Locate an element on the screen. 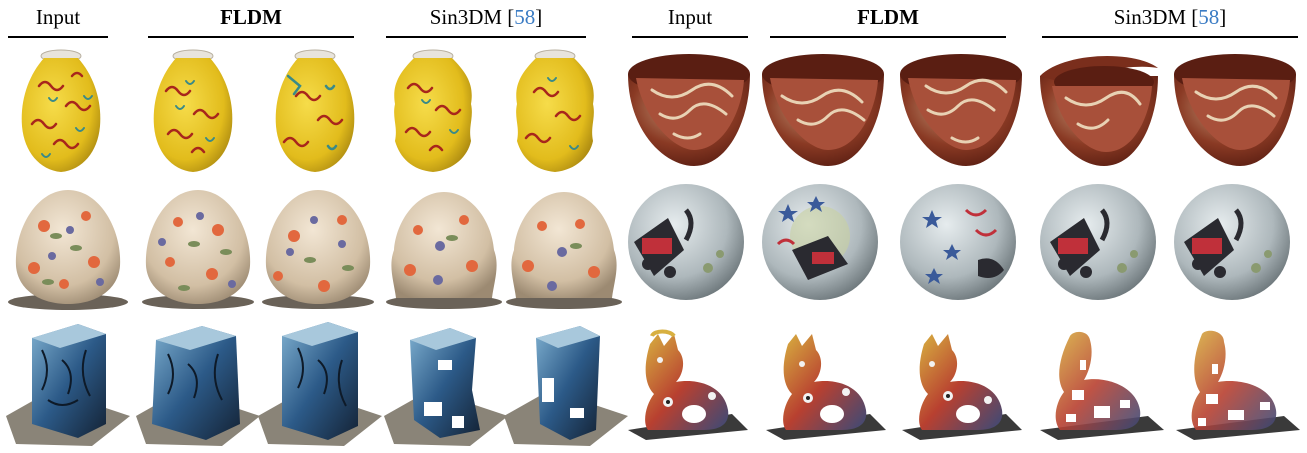 This screenshot has height=453, width=1307. header-fldm-left: FLDM is located at coordinates (251, 19).